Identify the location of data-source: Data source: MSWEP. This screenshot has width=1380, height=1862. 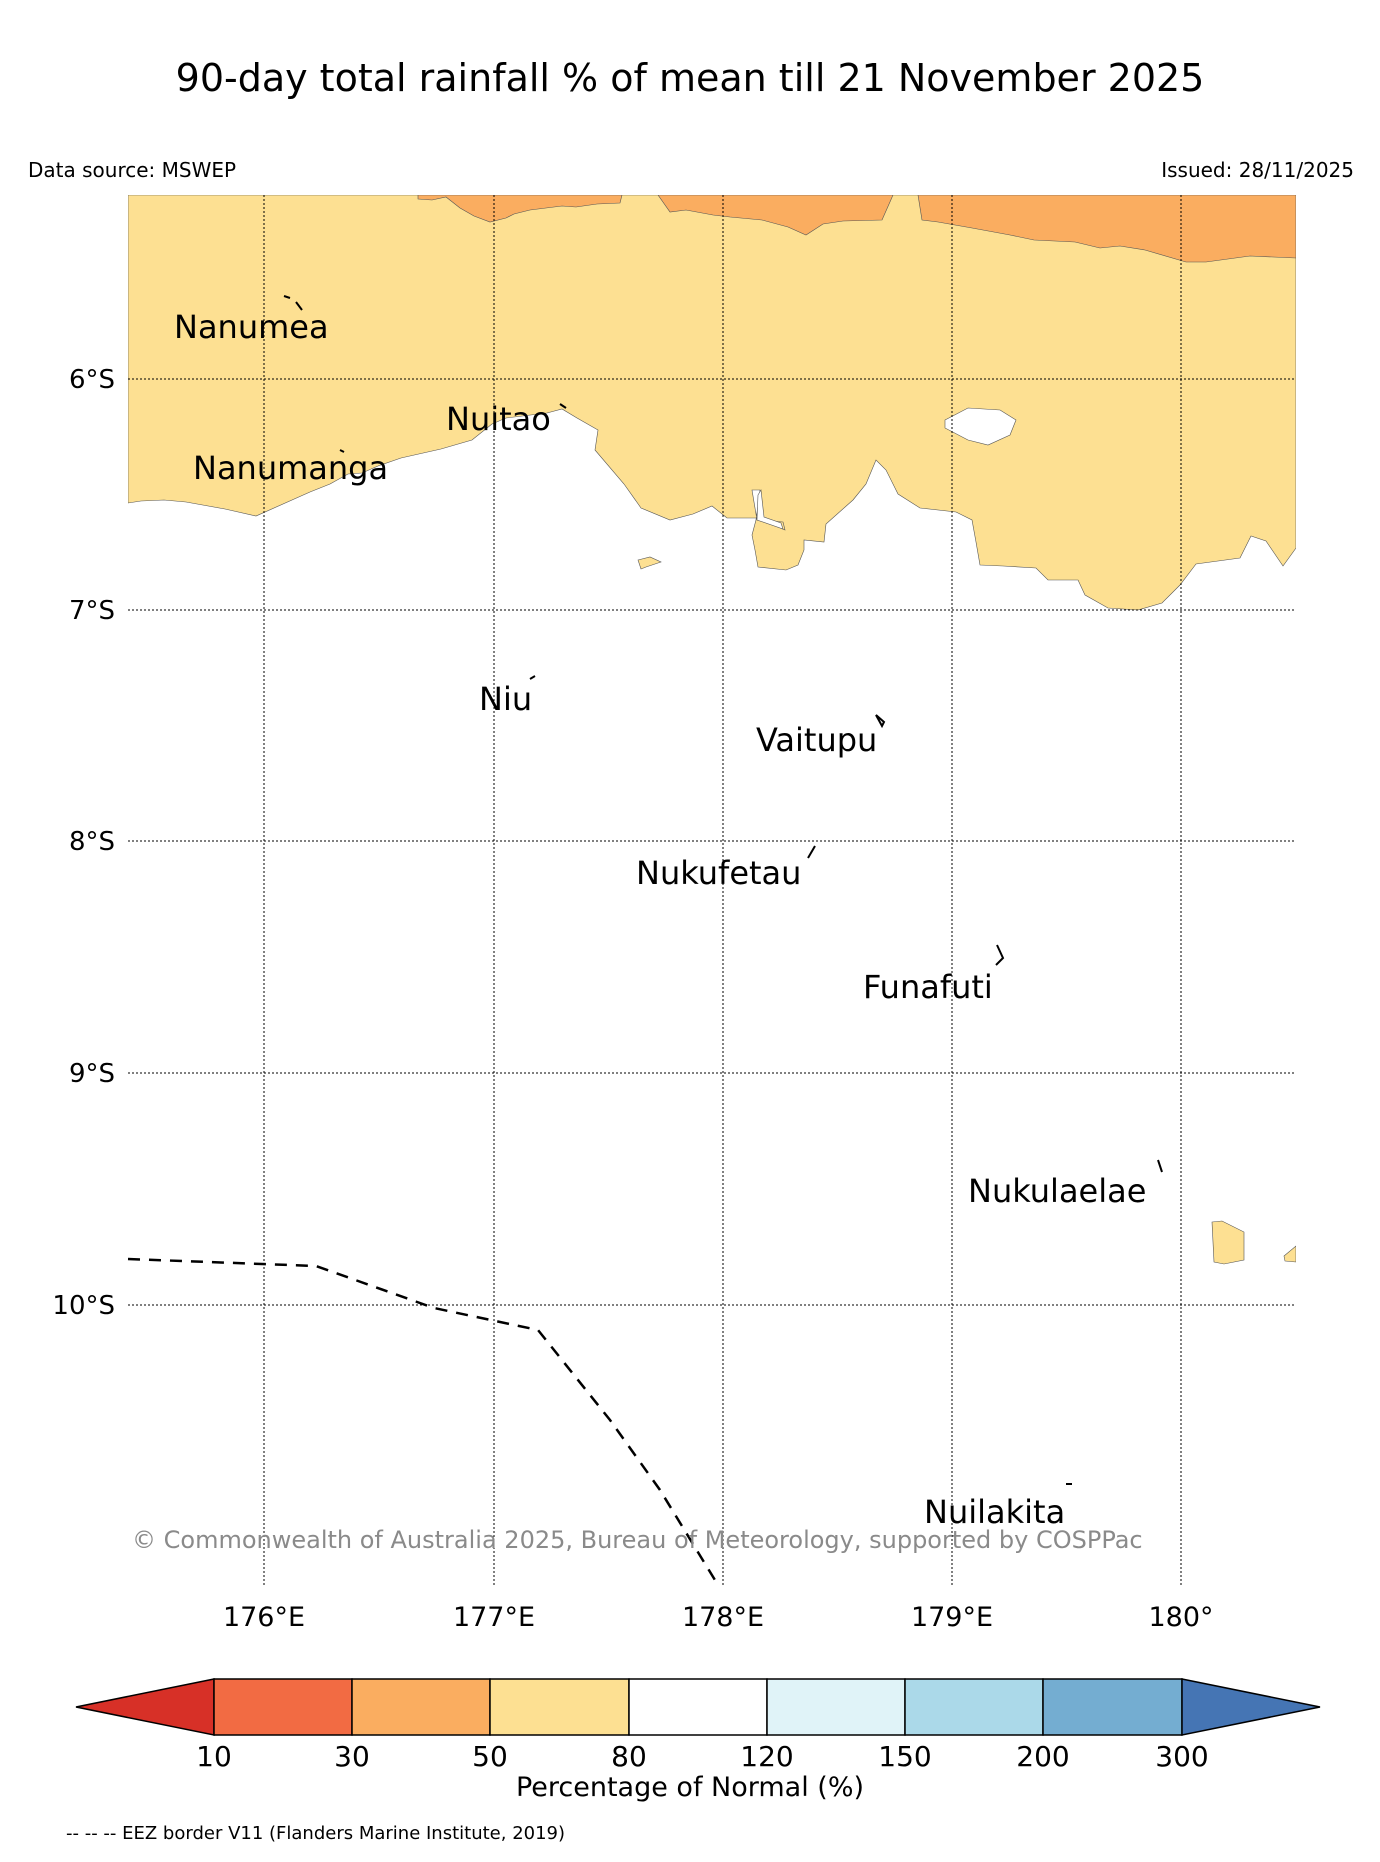
(132, 170).